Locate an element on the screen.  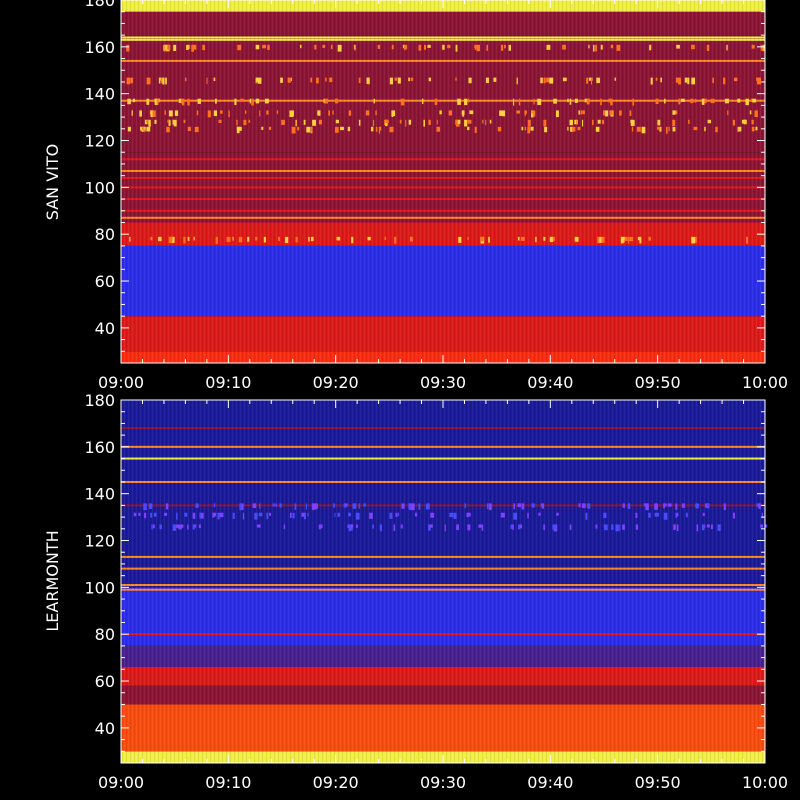
x-tick-label: 09:30 is located at coordinates (443, 382).